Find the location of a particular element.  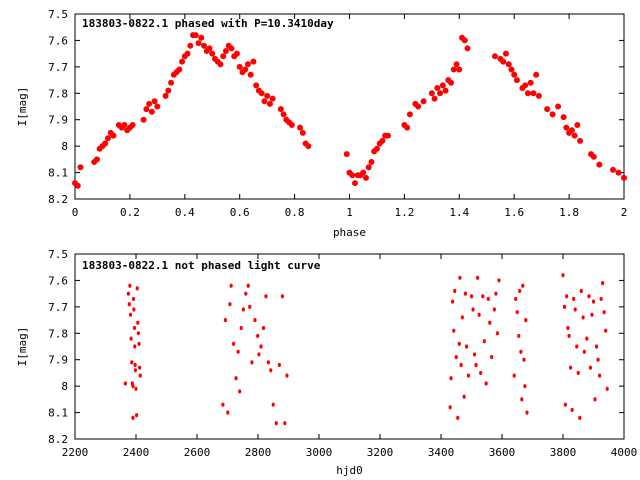

y-tick-label: 7.8 is located at coordinates (58, 93).